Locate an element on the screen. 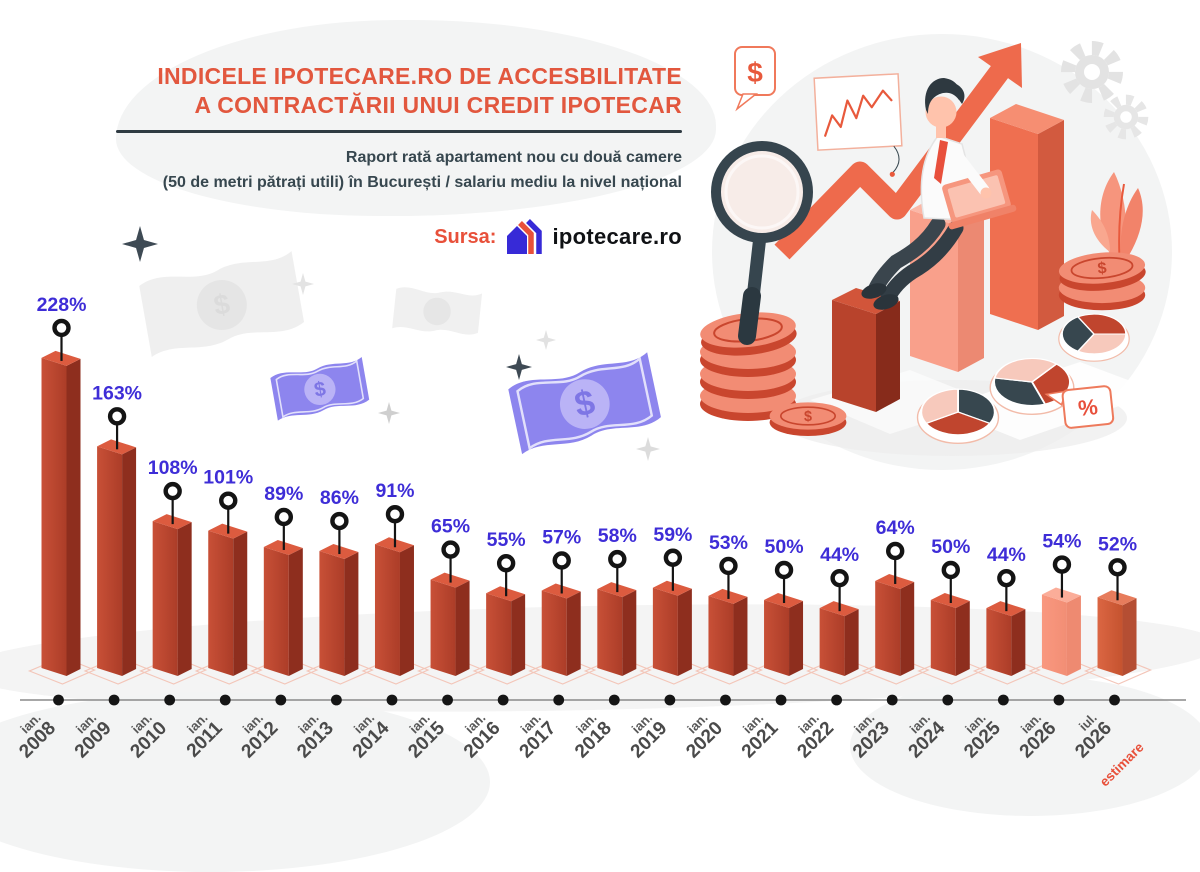  coin-stack-icon: $ is located at coordinates (1102, 281).